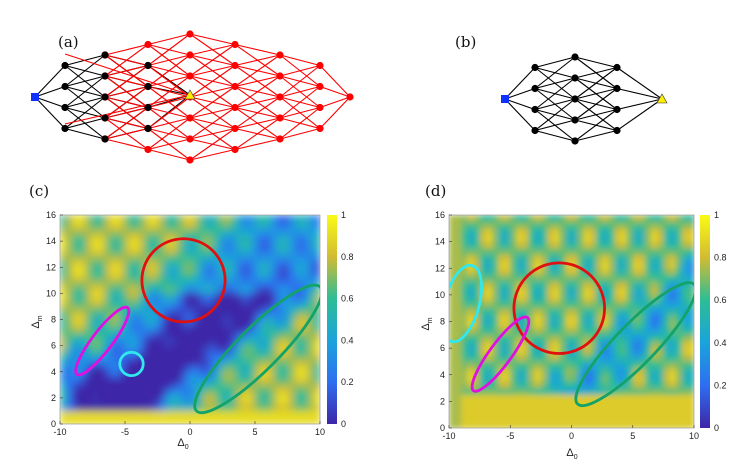 The width and height of the screenshot is (747, 476). Describe the element at coordinates (571, 454) in the screenshot. I see `x-axis-label-d: Δ0` at that location.